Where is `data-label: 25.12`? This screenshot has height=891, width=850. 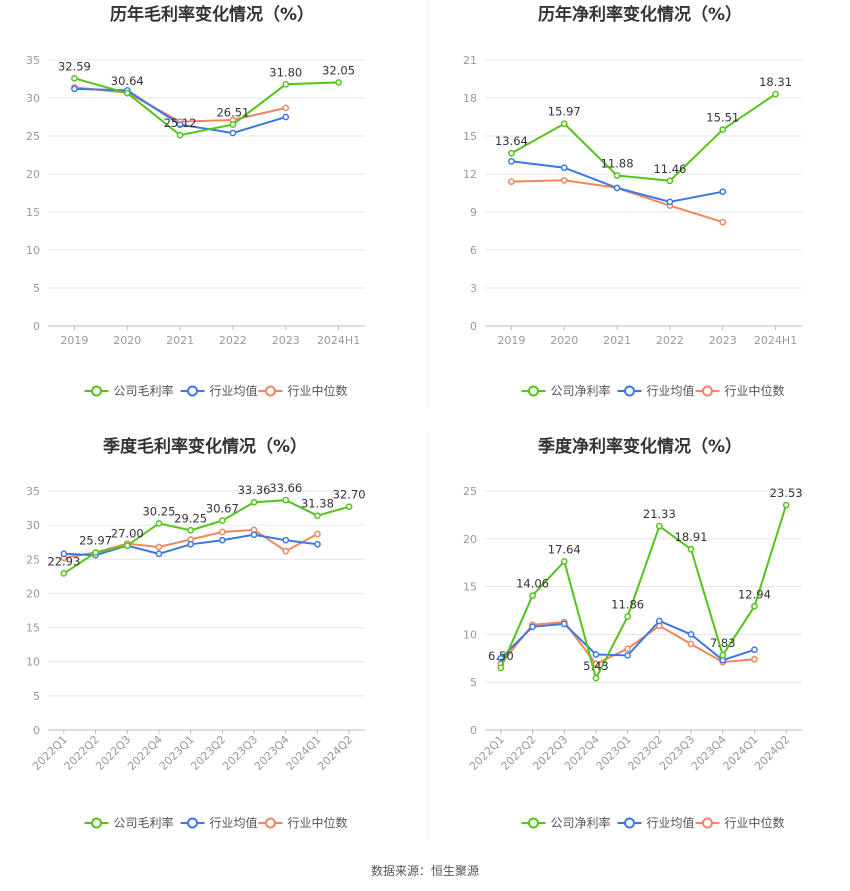 data-label: 25.12 is located at coordinates (180, 123).